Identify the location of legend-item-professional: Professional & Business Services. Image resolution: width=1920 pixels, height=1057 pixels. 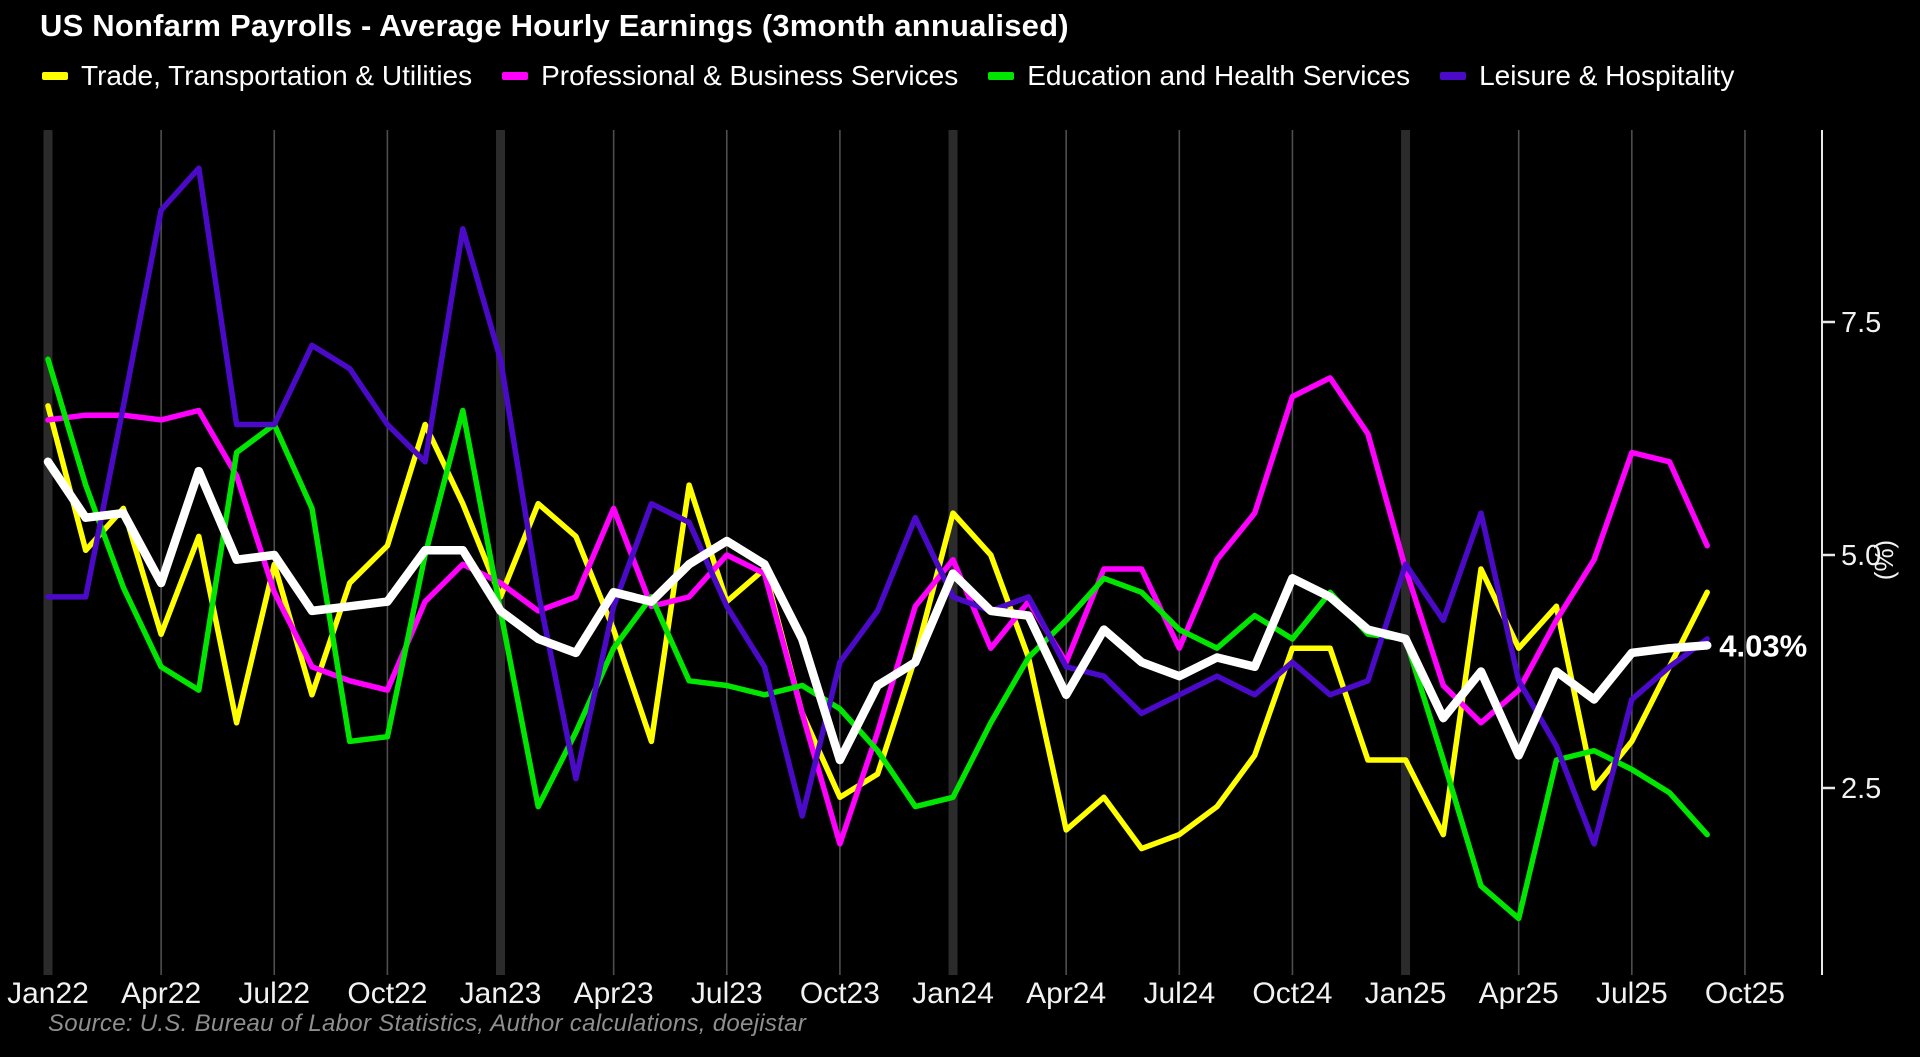
(730, 76).